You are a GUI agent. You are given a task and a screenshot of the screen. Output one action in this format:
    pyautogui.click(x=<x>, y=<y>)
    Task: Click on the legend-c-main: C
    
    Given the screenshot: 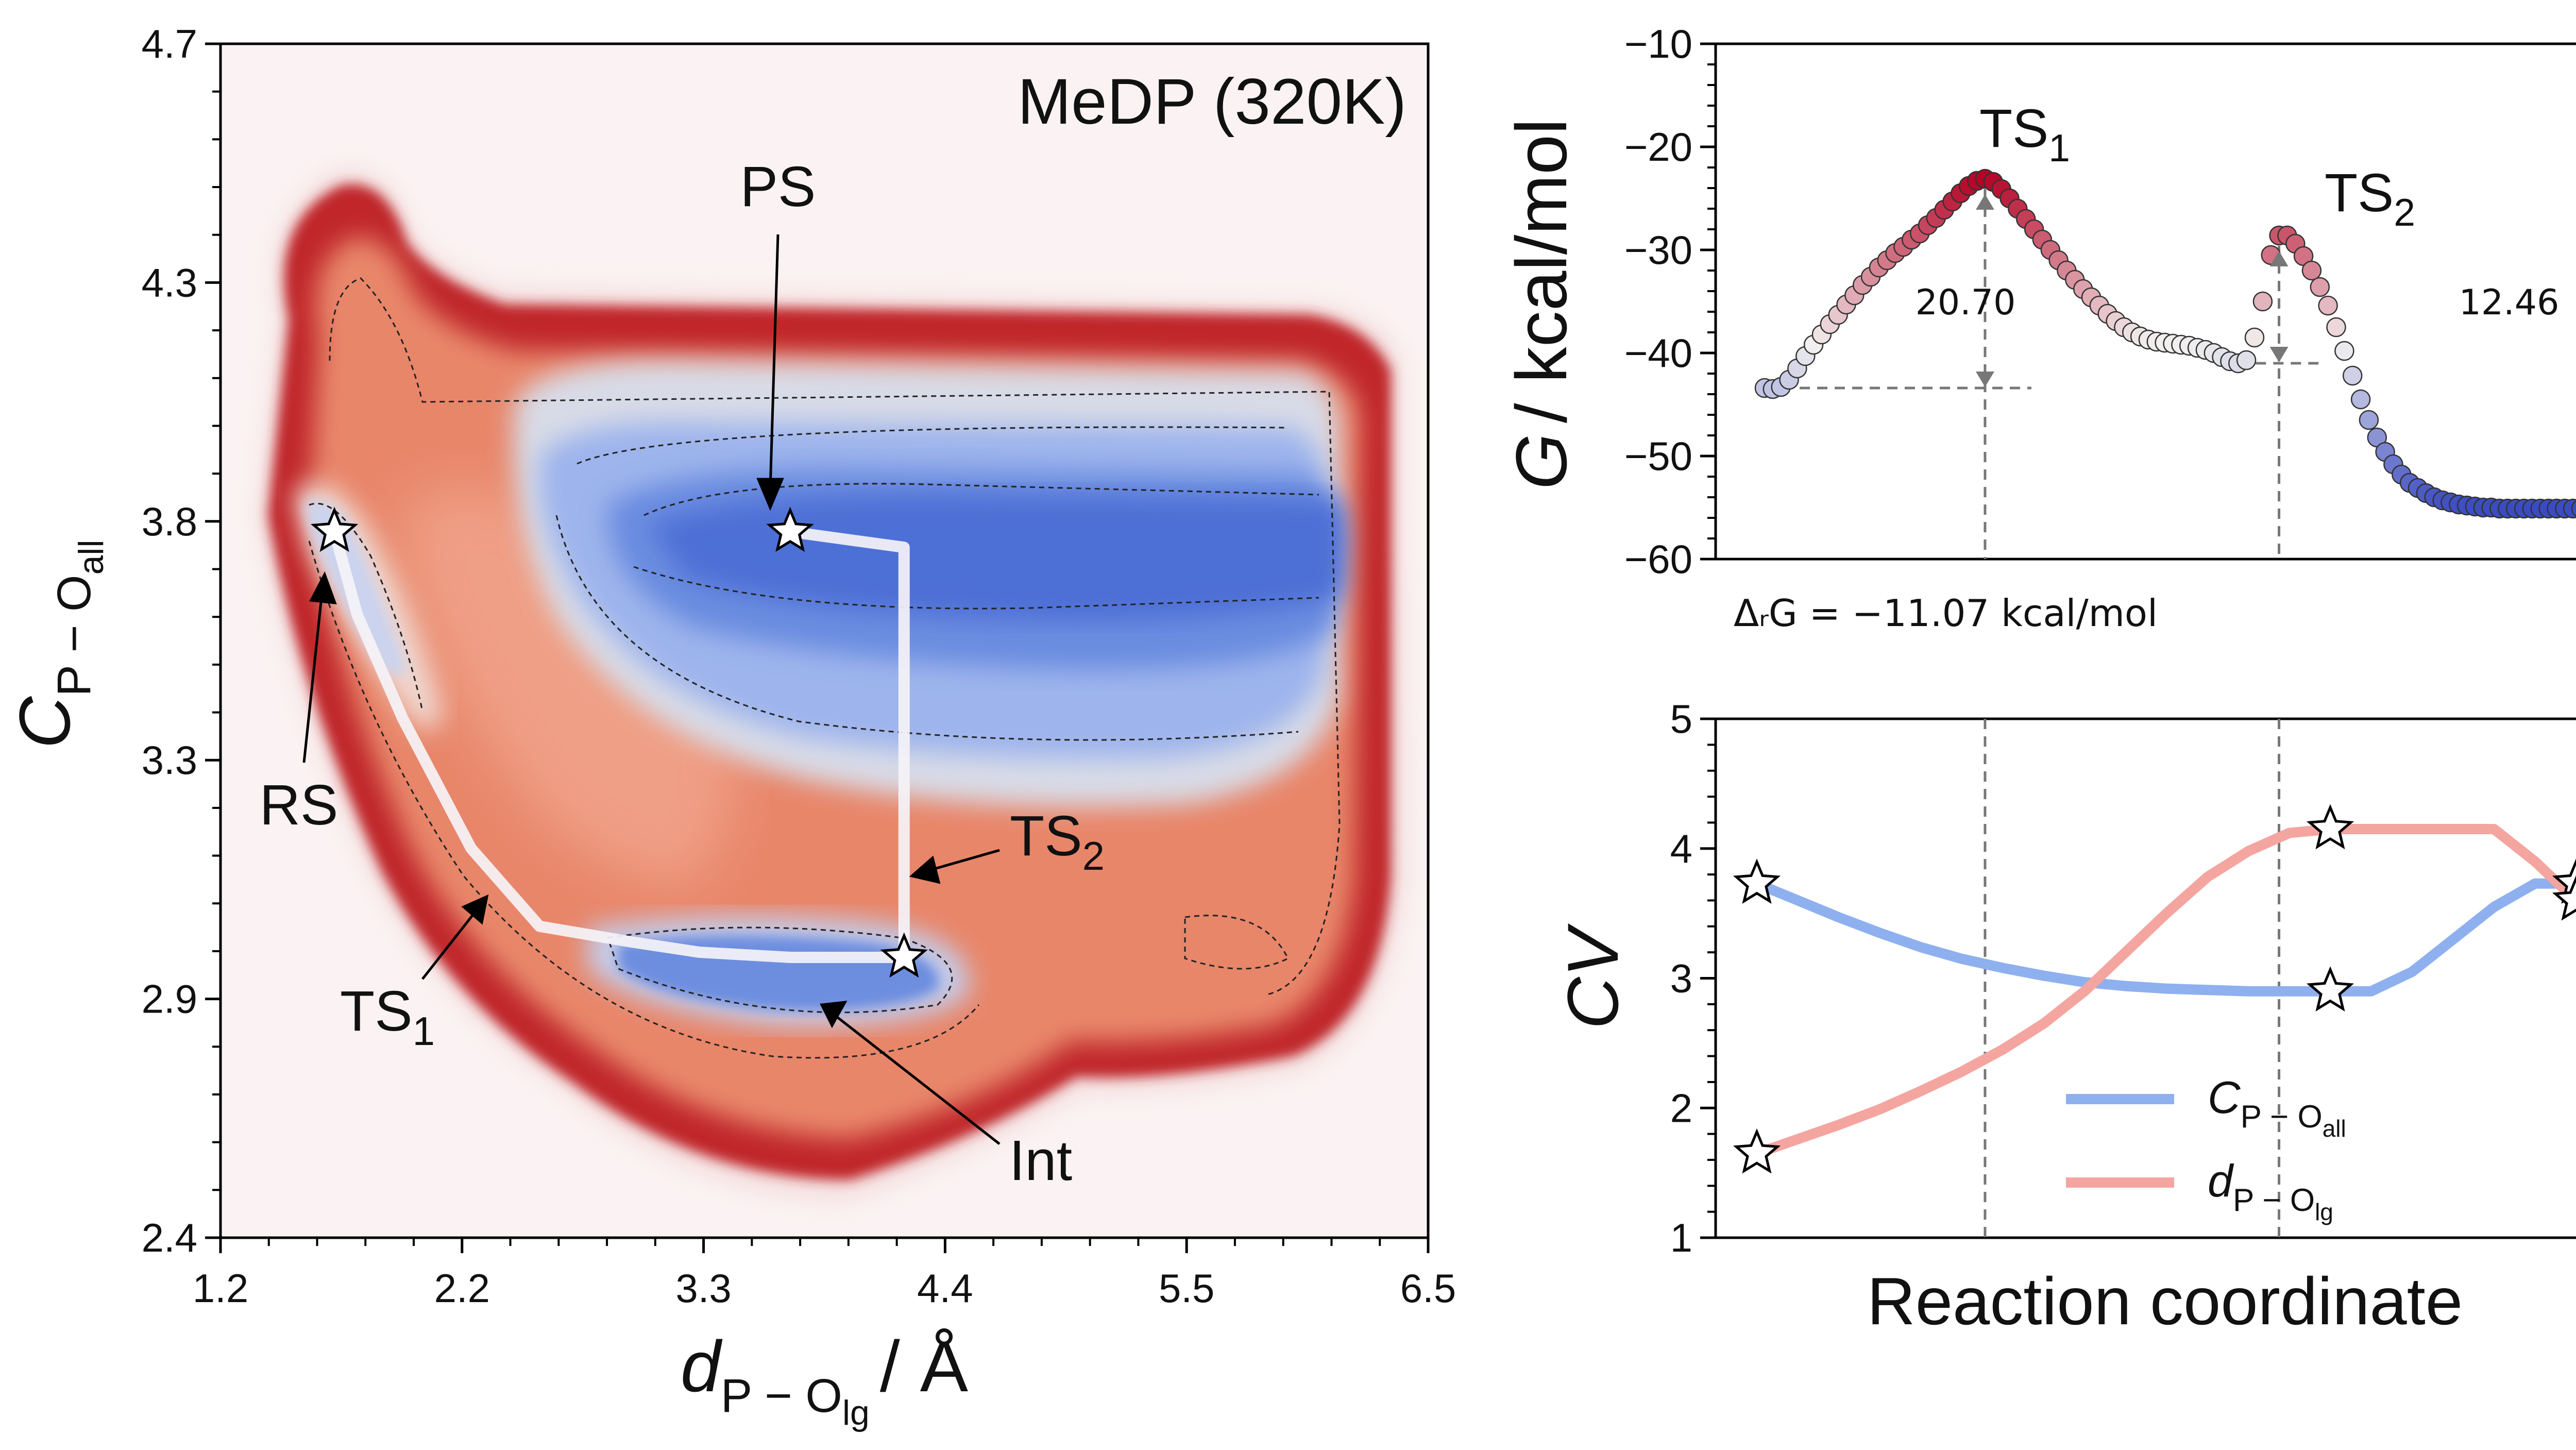 What is the action you would take?
    pyautogui.click(x=2224, y=1097)
    